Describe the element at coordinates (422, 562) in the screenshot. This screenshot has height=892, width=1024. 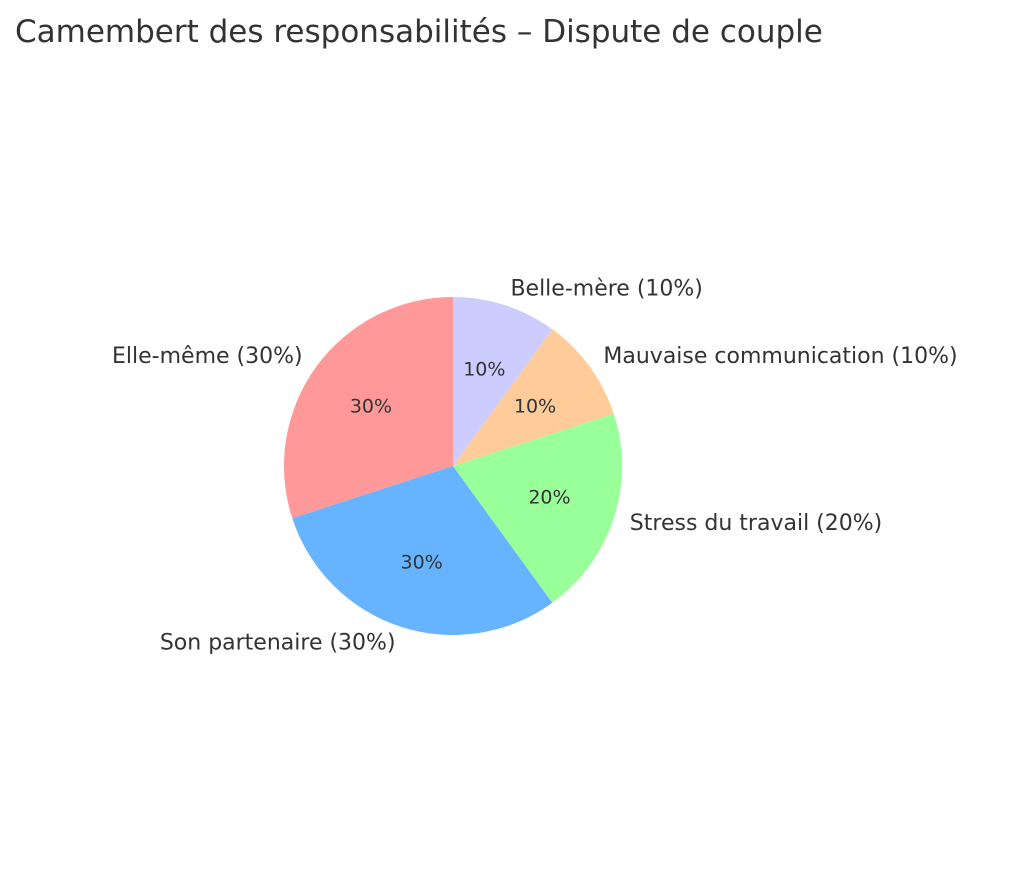
I see `slice-percent-label-1: 30%` at that location.